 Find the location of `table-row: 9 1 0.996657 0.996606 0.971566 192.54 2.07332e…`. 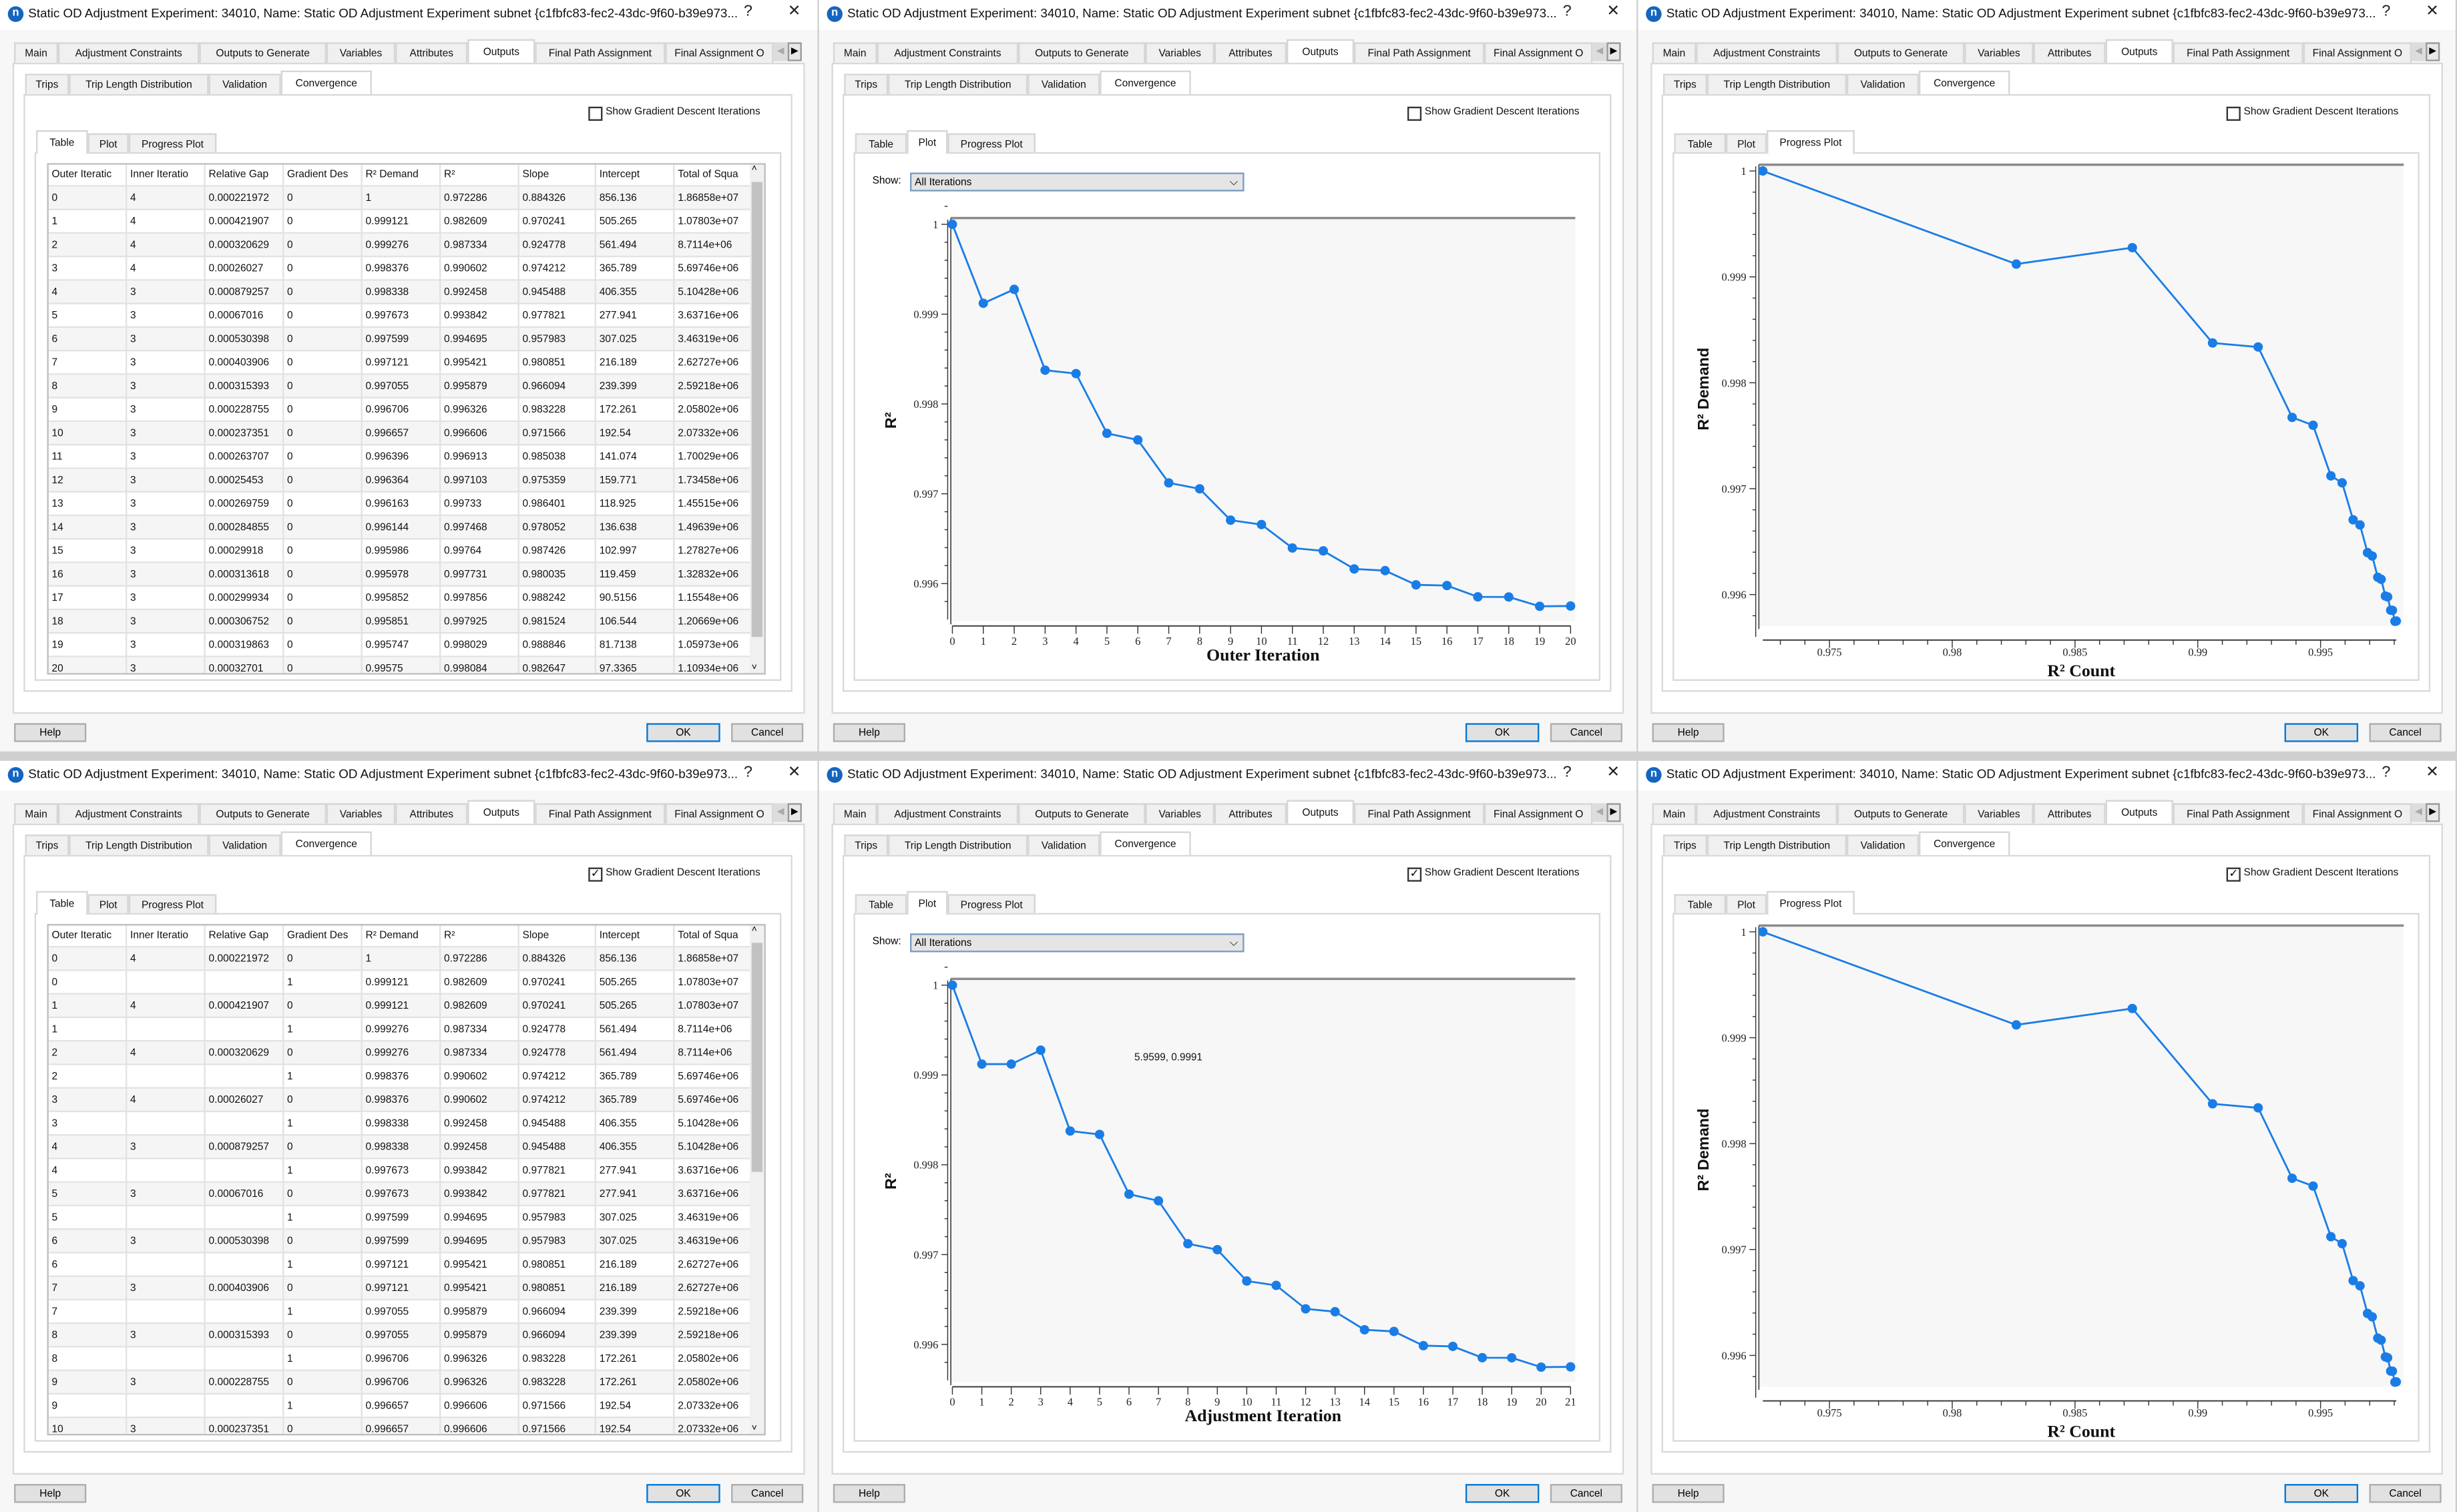

table-row: 9 1 0.996657 0.996606 0.971566 192.54 2.07332e… is located at coordinates (400, 1407).